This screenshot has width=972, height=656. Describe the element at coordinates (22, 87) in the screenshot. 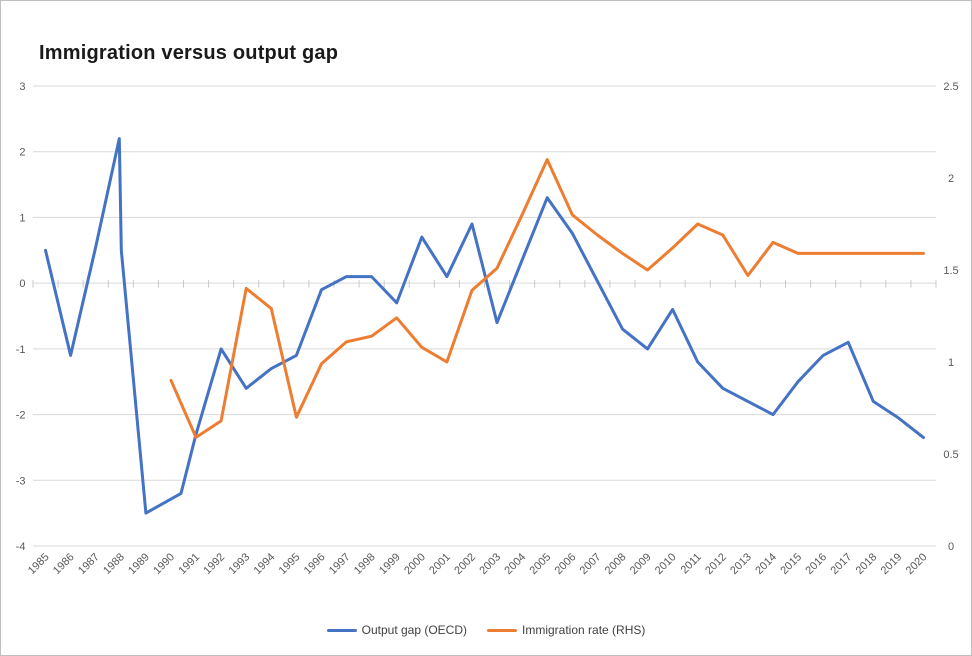

I see `left-axis-tick-label: 3` at that location.